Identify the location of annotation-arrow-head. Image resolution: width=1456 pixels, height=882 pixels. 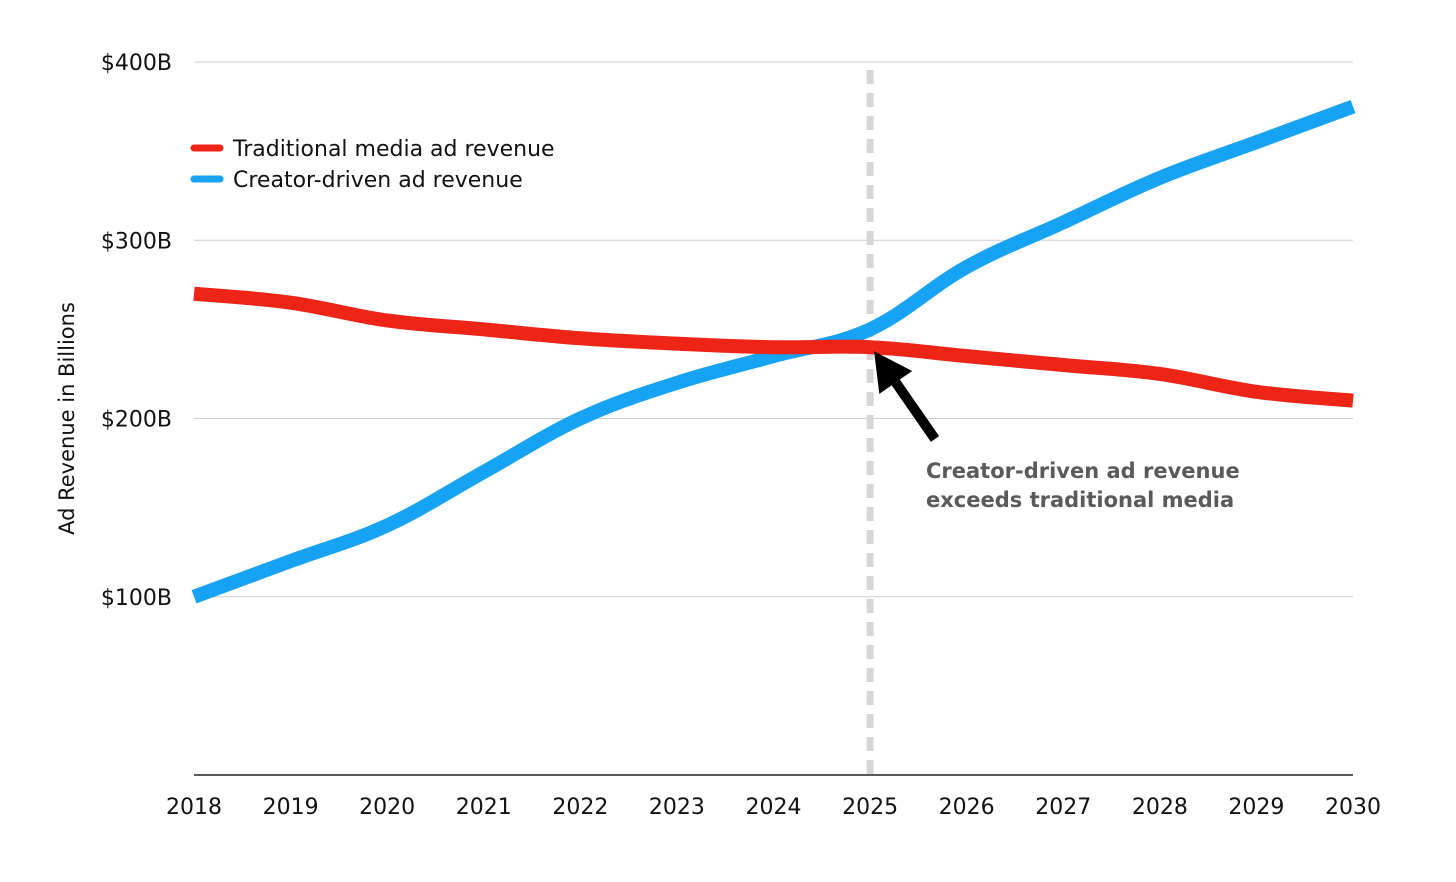
(893, 372).